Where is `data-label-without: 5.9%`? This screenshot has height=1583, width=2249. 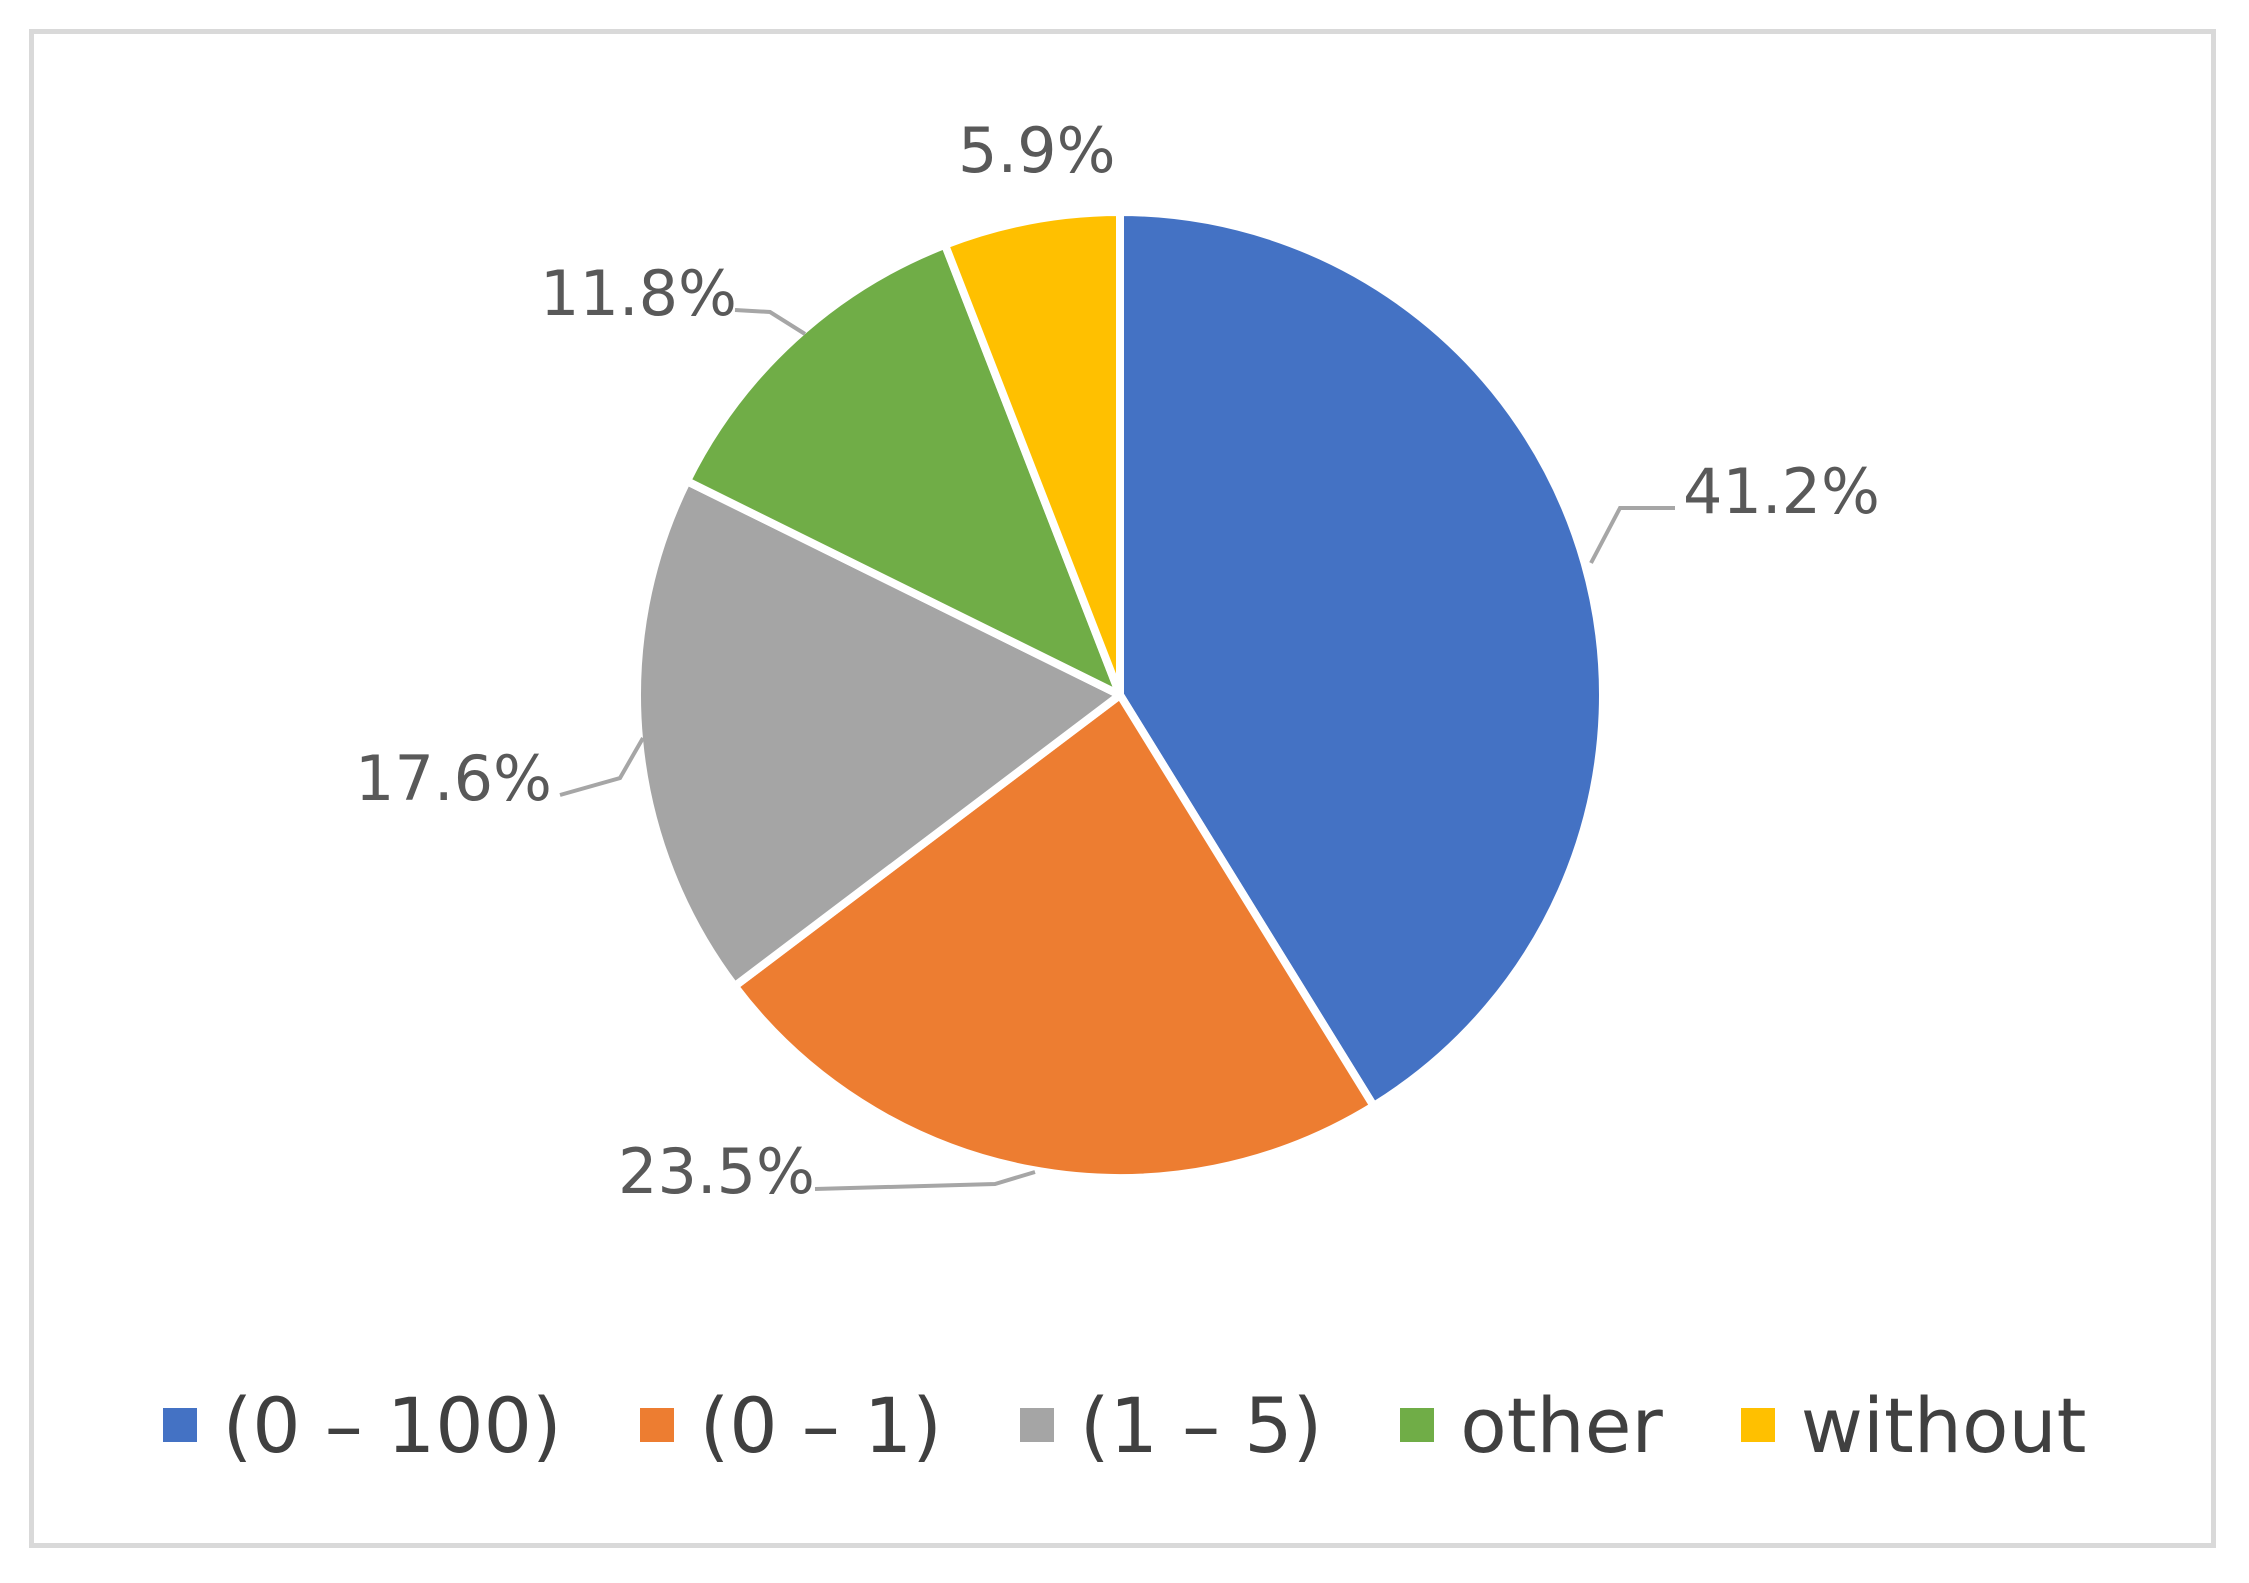 data-label-without: 5.9% is located at coordinates (1037, 150).